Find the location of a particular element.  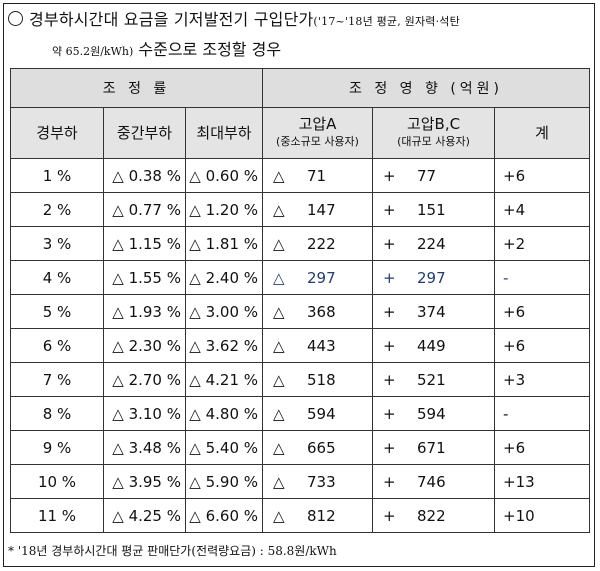

cell-peak-load: △ 3.00 % is located at coordinates (224, 311).